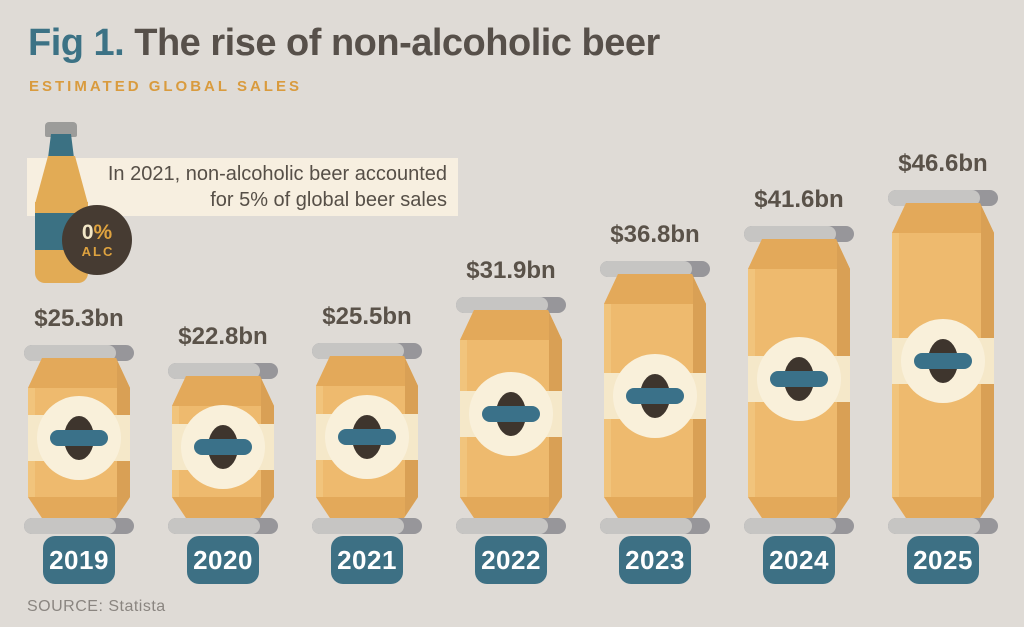 This screenshot has height=627, width=1024. What do you see at coordinates (165, 86) in the screenshot?
I see `chart-subtitle: ESTIMATED GLOBAL SALES` at bounding box center [165, 86].